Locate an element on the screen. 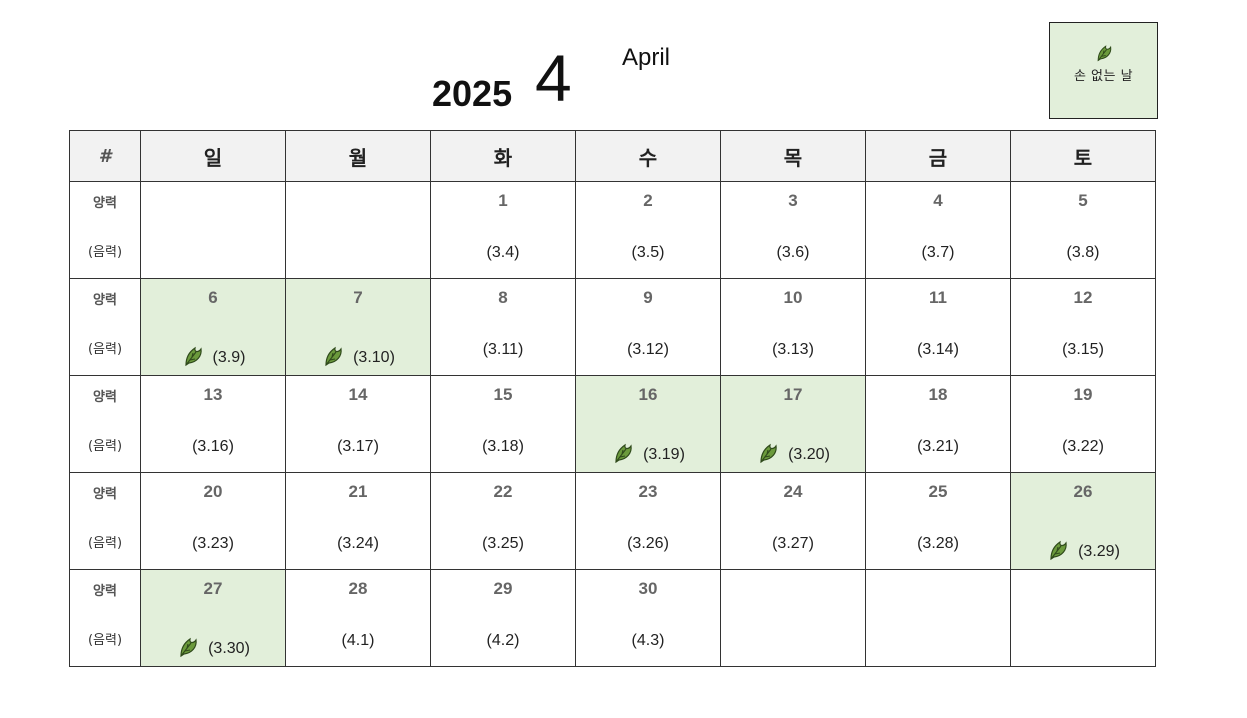 This screenshot has width=1247, height=718. solar-day: 22 is located at coordinates (503, 491).